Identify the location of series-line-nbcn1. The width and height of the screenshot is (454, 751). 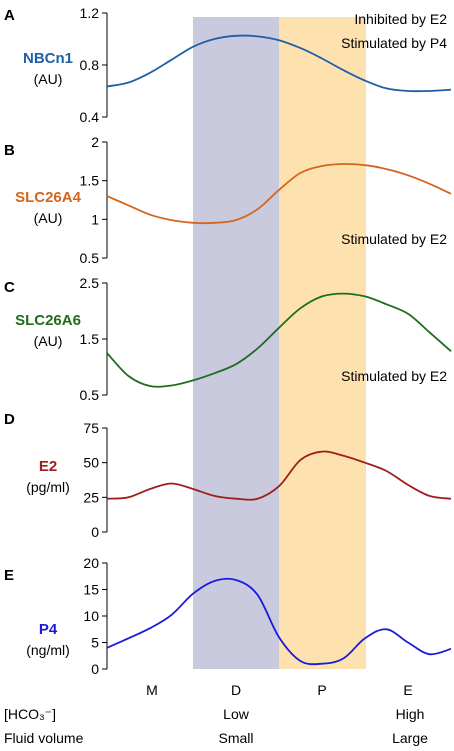
(279, 63).